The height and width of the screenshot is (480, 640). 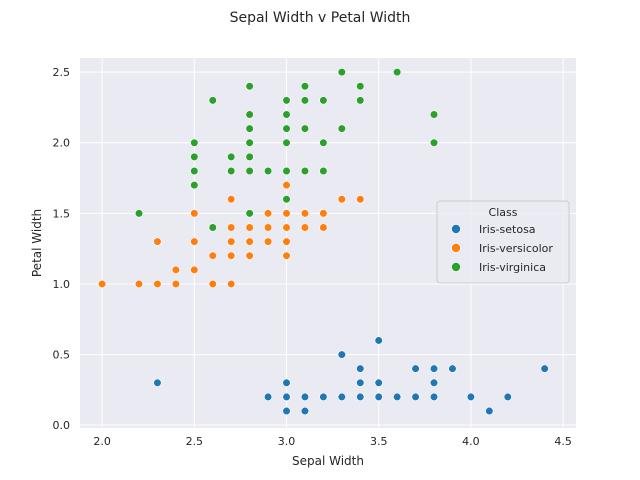 What do you see at coordinates (563, 441) in the screenshot?
I see `x-tick-label: 4.5` at bounding box center [563, 441].